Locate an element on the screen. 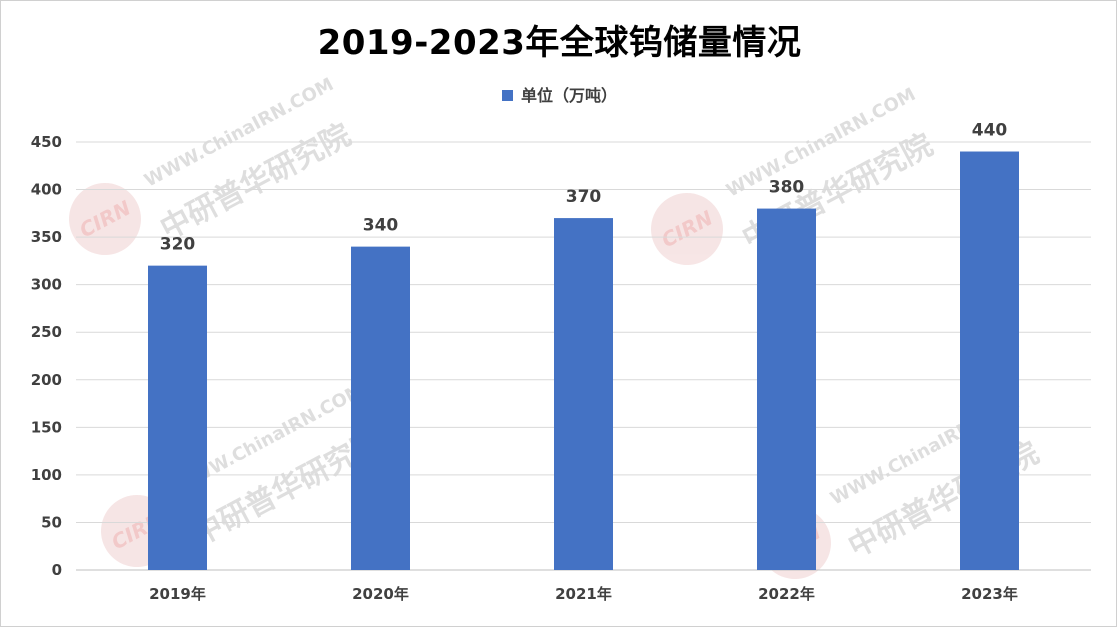 The image size is (1117, 627). y-tick-label: 400 is located at coordinates (46, 190).